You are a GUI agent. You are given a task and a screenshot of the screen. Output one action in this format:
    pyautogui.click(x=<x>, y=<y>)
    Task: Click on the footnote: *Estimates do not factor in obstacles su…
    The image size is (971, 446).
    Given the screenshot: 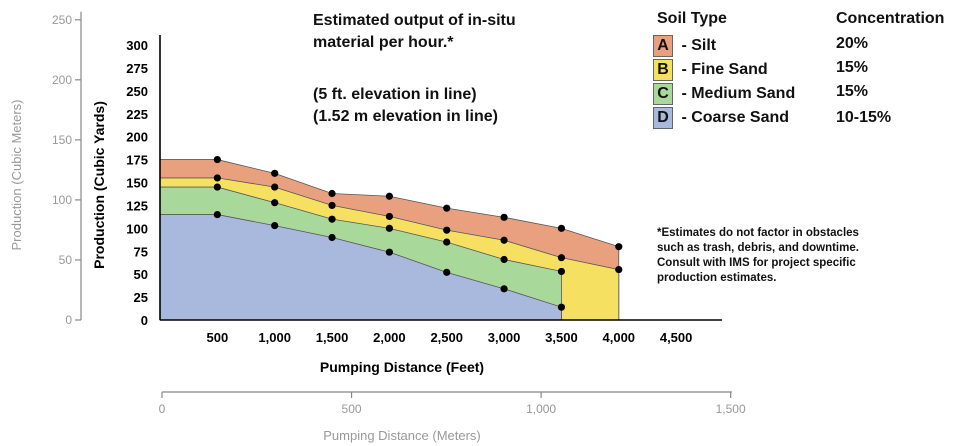 What is the action you would take?
    pyautogui.click(x=807, y=256)
    